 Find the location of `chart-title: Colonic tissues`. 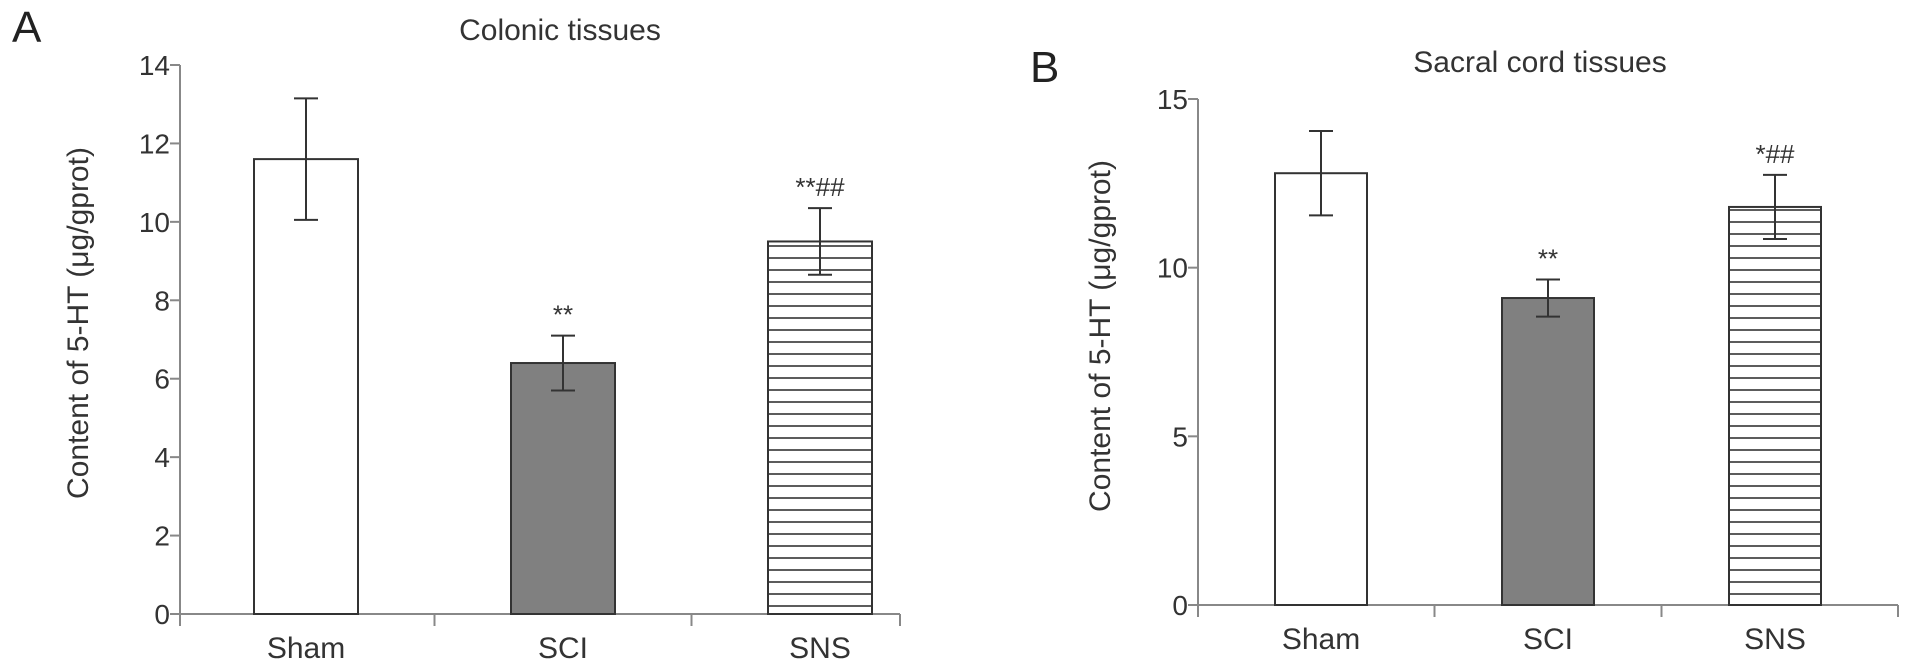

chart-title: Colonic tissues is located at coordinates (560, 30).